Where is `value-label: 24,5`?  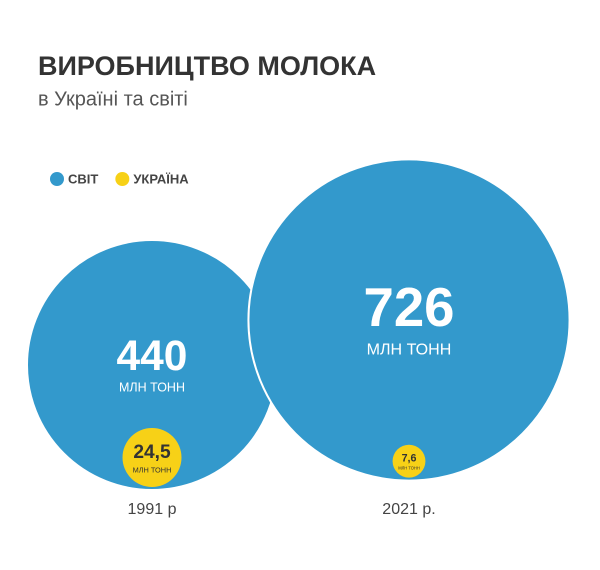 value-label: 24,5 is located at coordinates (152, 452).